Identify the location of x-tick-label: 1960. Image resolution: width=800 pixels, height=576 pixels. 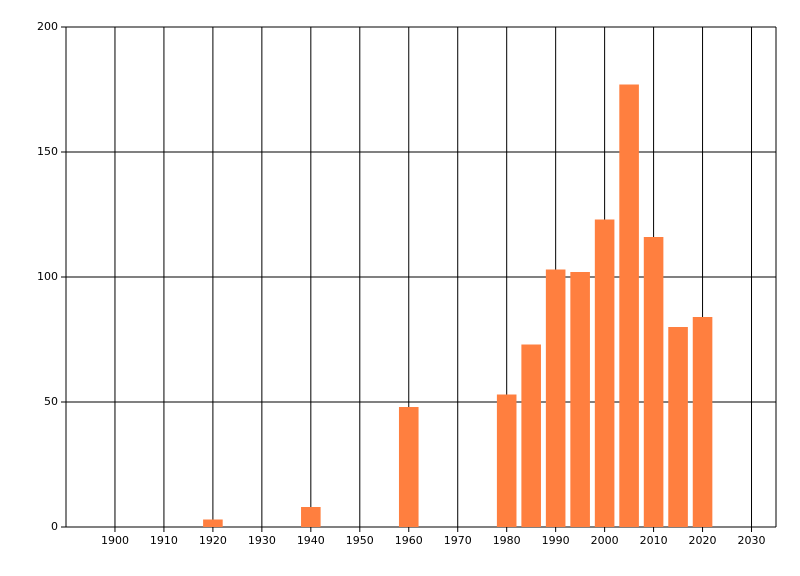
(409, 540).